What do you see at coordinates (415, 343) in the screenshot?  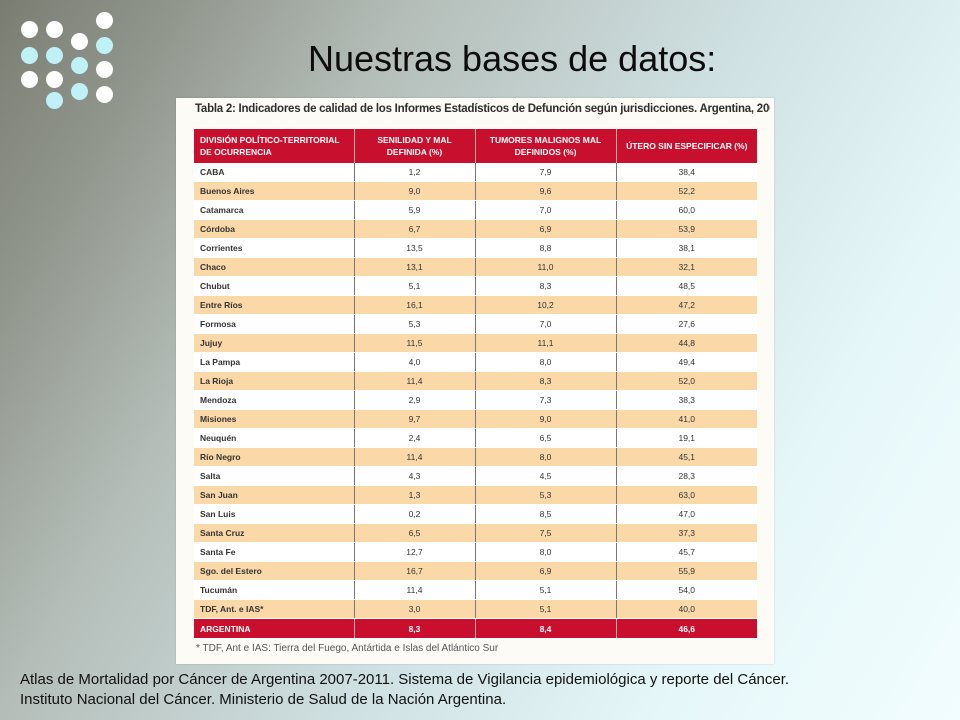 I see `value-cell: 11,5` at bounding box center [415, 343].